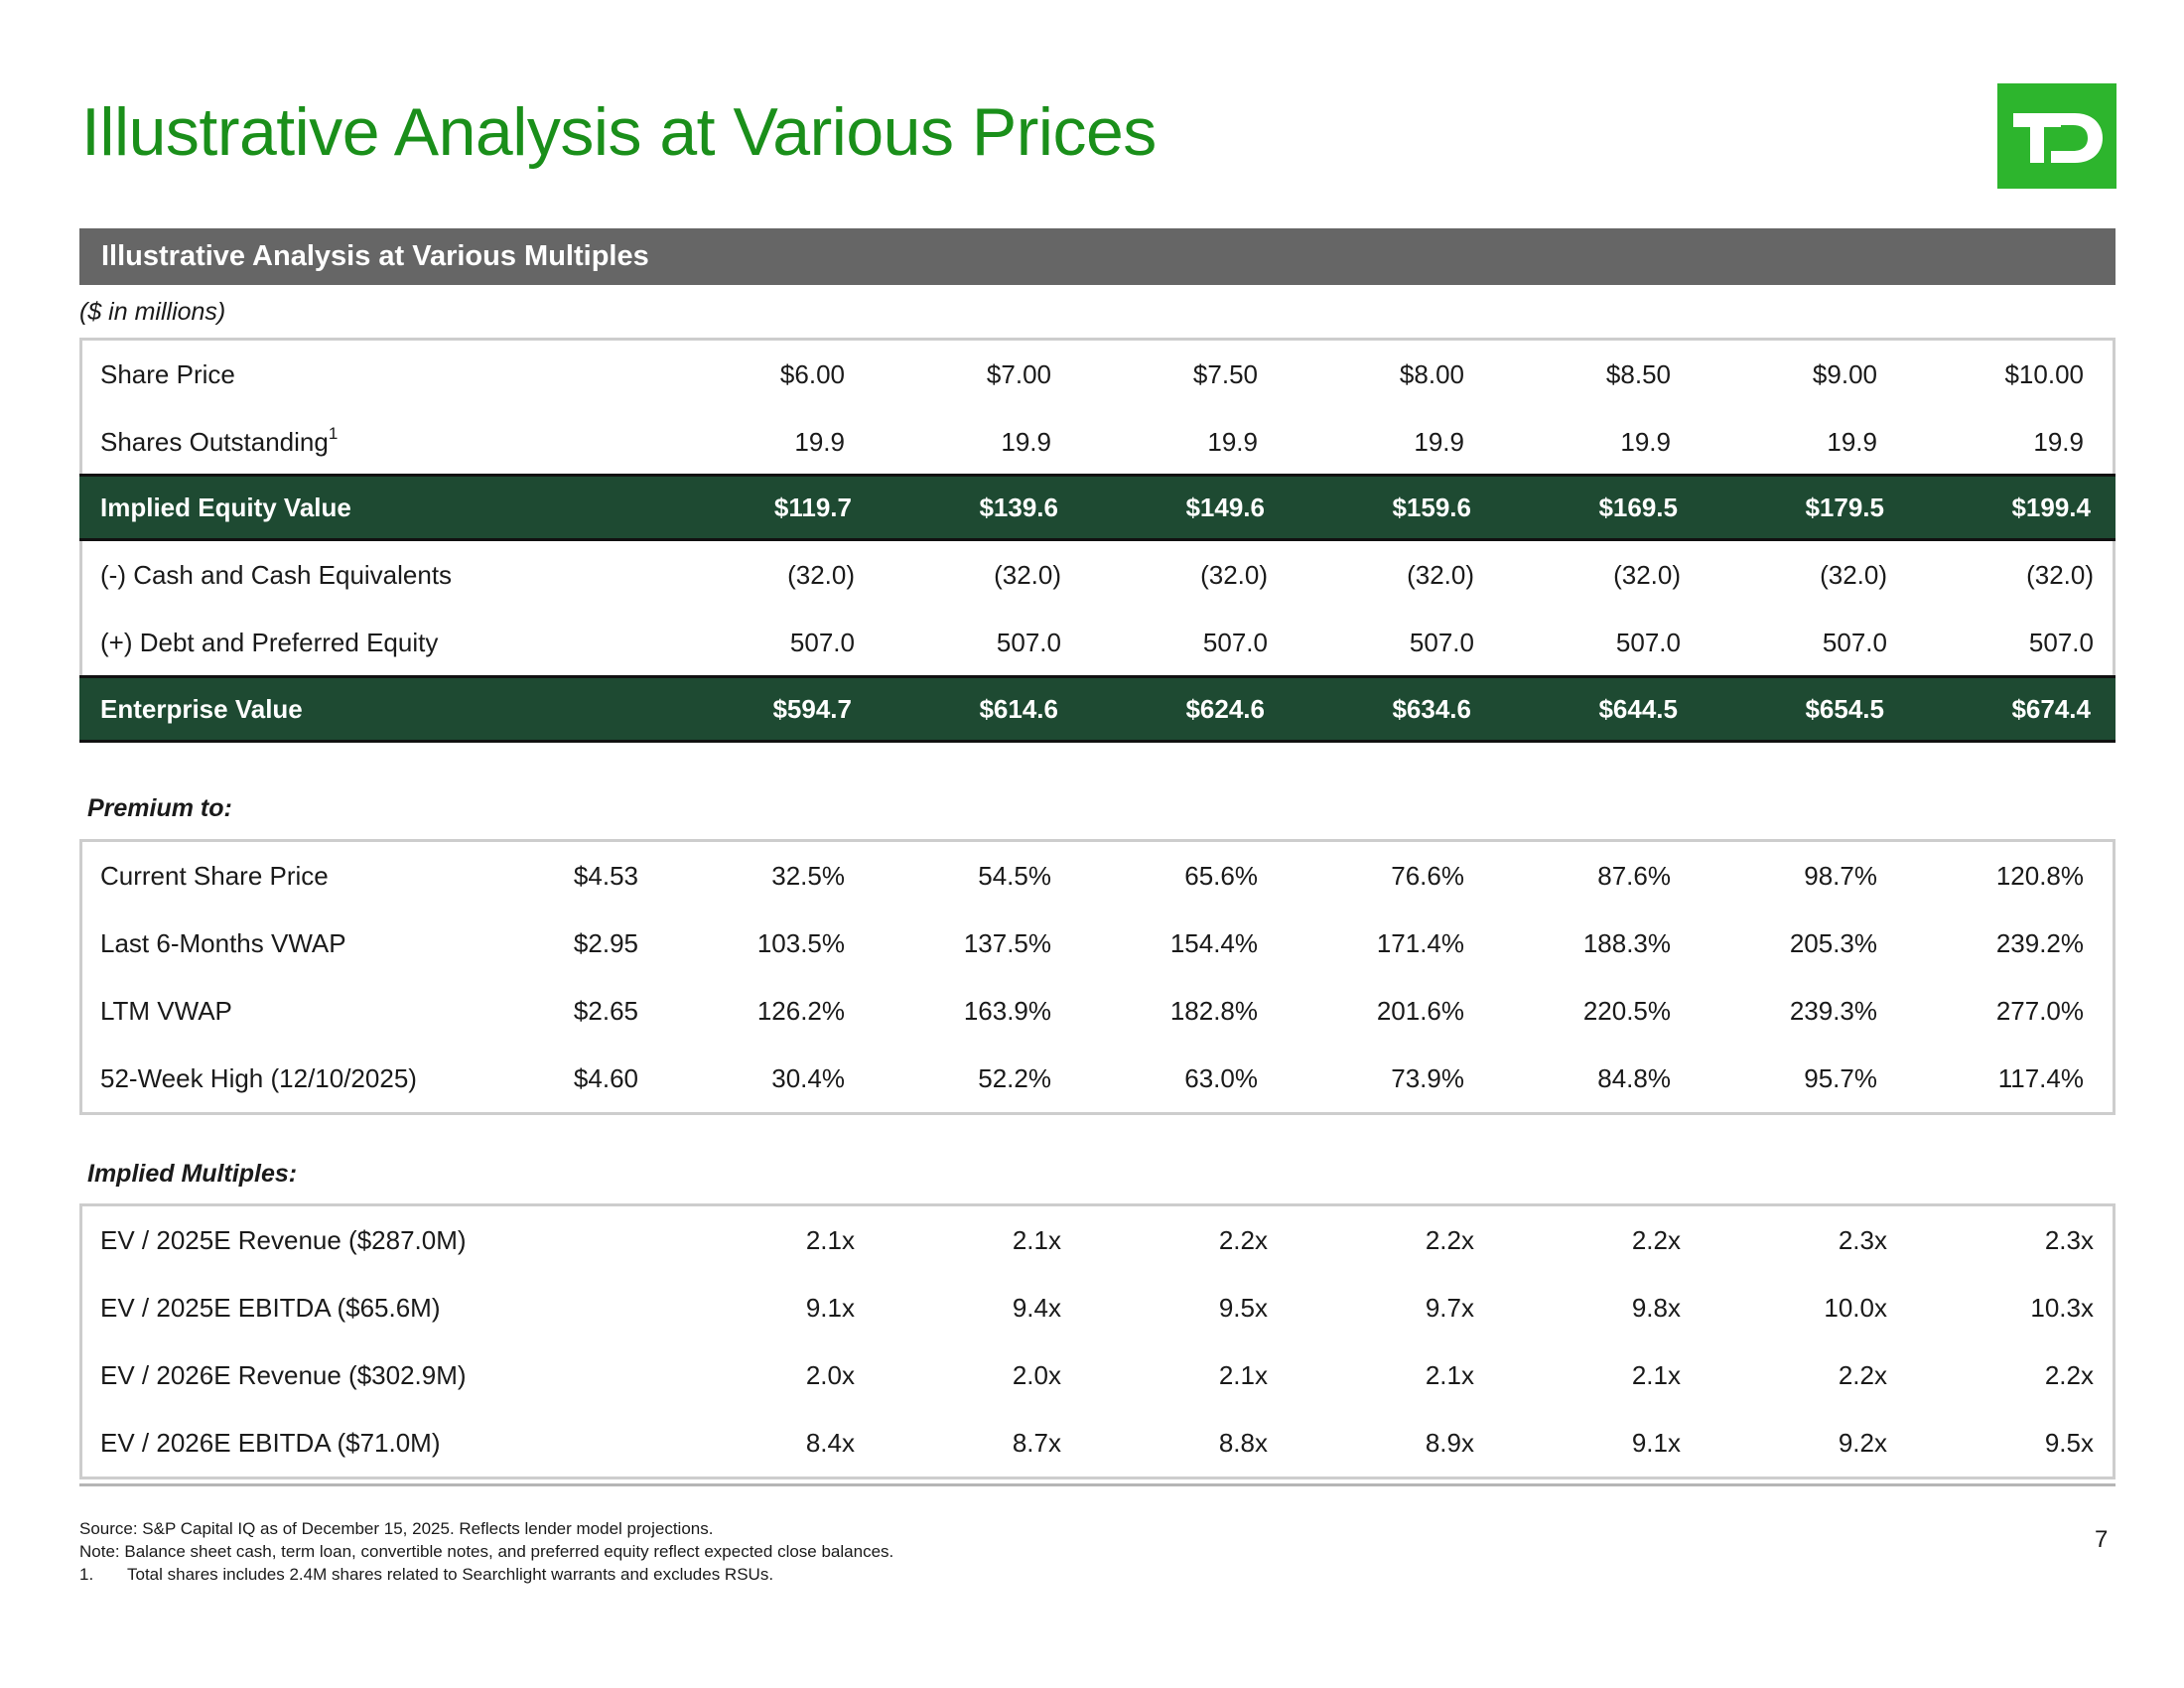 The image size is (2184, 1688). Describe the element at coordinates (1833, 1011) in the screenshot. I see `value-cell: 239.3%` at that location.